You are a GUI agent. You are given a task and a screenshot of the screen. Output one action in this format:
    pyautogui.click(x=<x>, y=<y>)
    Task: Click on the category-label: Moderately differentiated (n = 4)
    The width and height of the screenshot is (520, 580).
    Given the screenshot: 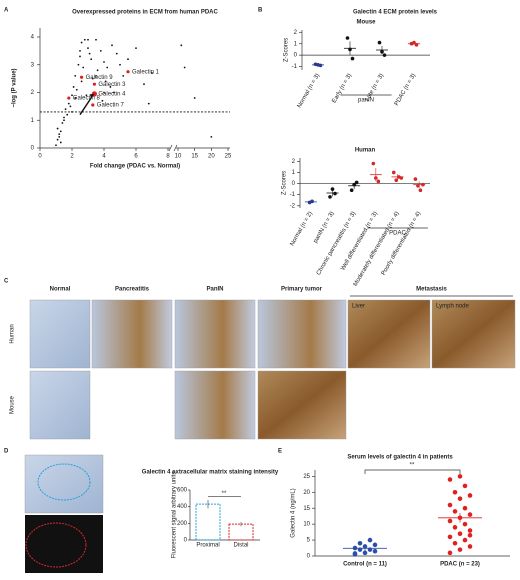 What is the action you would take?
    pyautogui.click(x=377, y=249)
    